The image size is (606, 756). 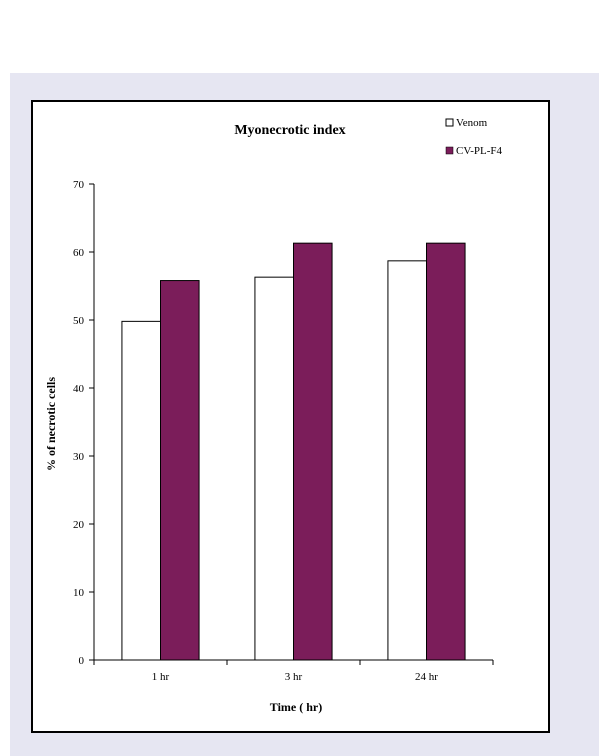 What do you see at coordinates (83, 423) in the screenshot?
I see `y-axis-ticks: 0 10 20 30 40 50 60 70` at bounding box center [83, 423].